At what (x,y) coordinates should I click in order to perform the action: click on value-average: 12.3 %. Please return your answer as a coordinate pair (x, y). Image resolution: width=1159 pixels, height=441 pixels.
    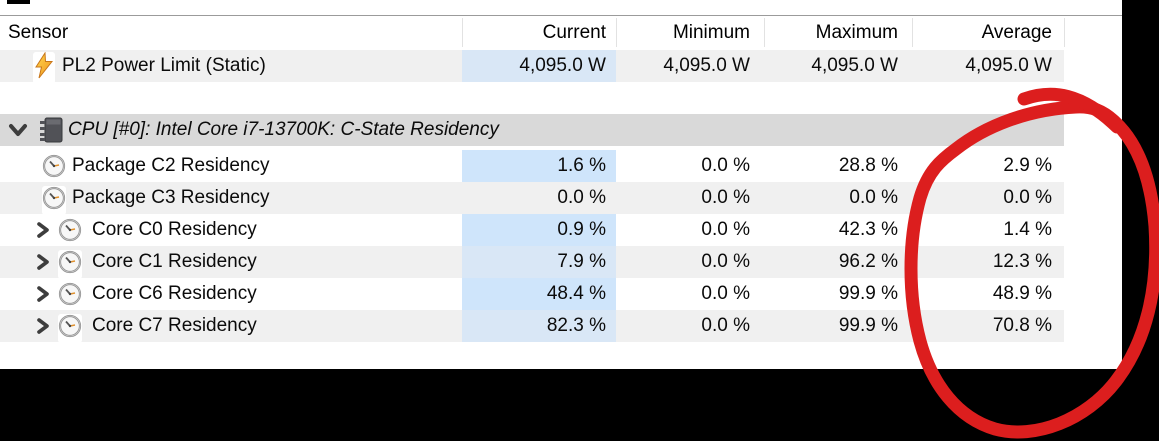
    Looking at the image, I should click on (1022, 261).